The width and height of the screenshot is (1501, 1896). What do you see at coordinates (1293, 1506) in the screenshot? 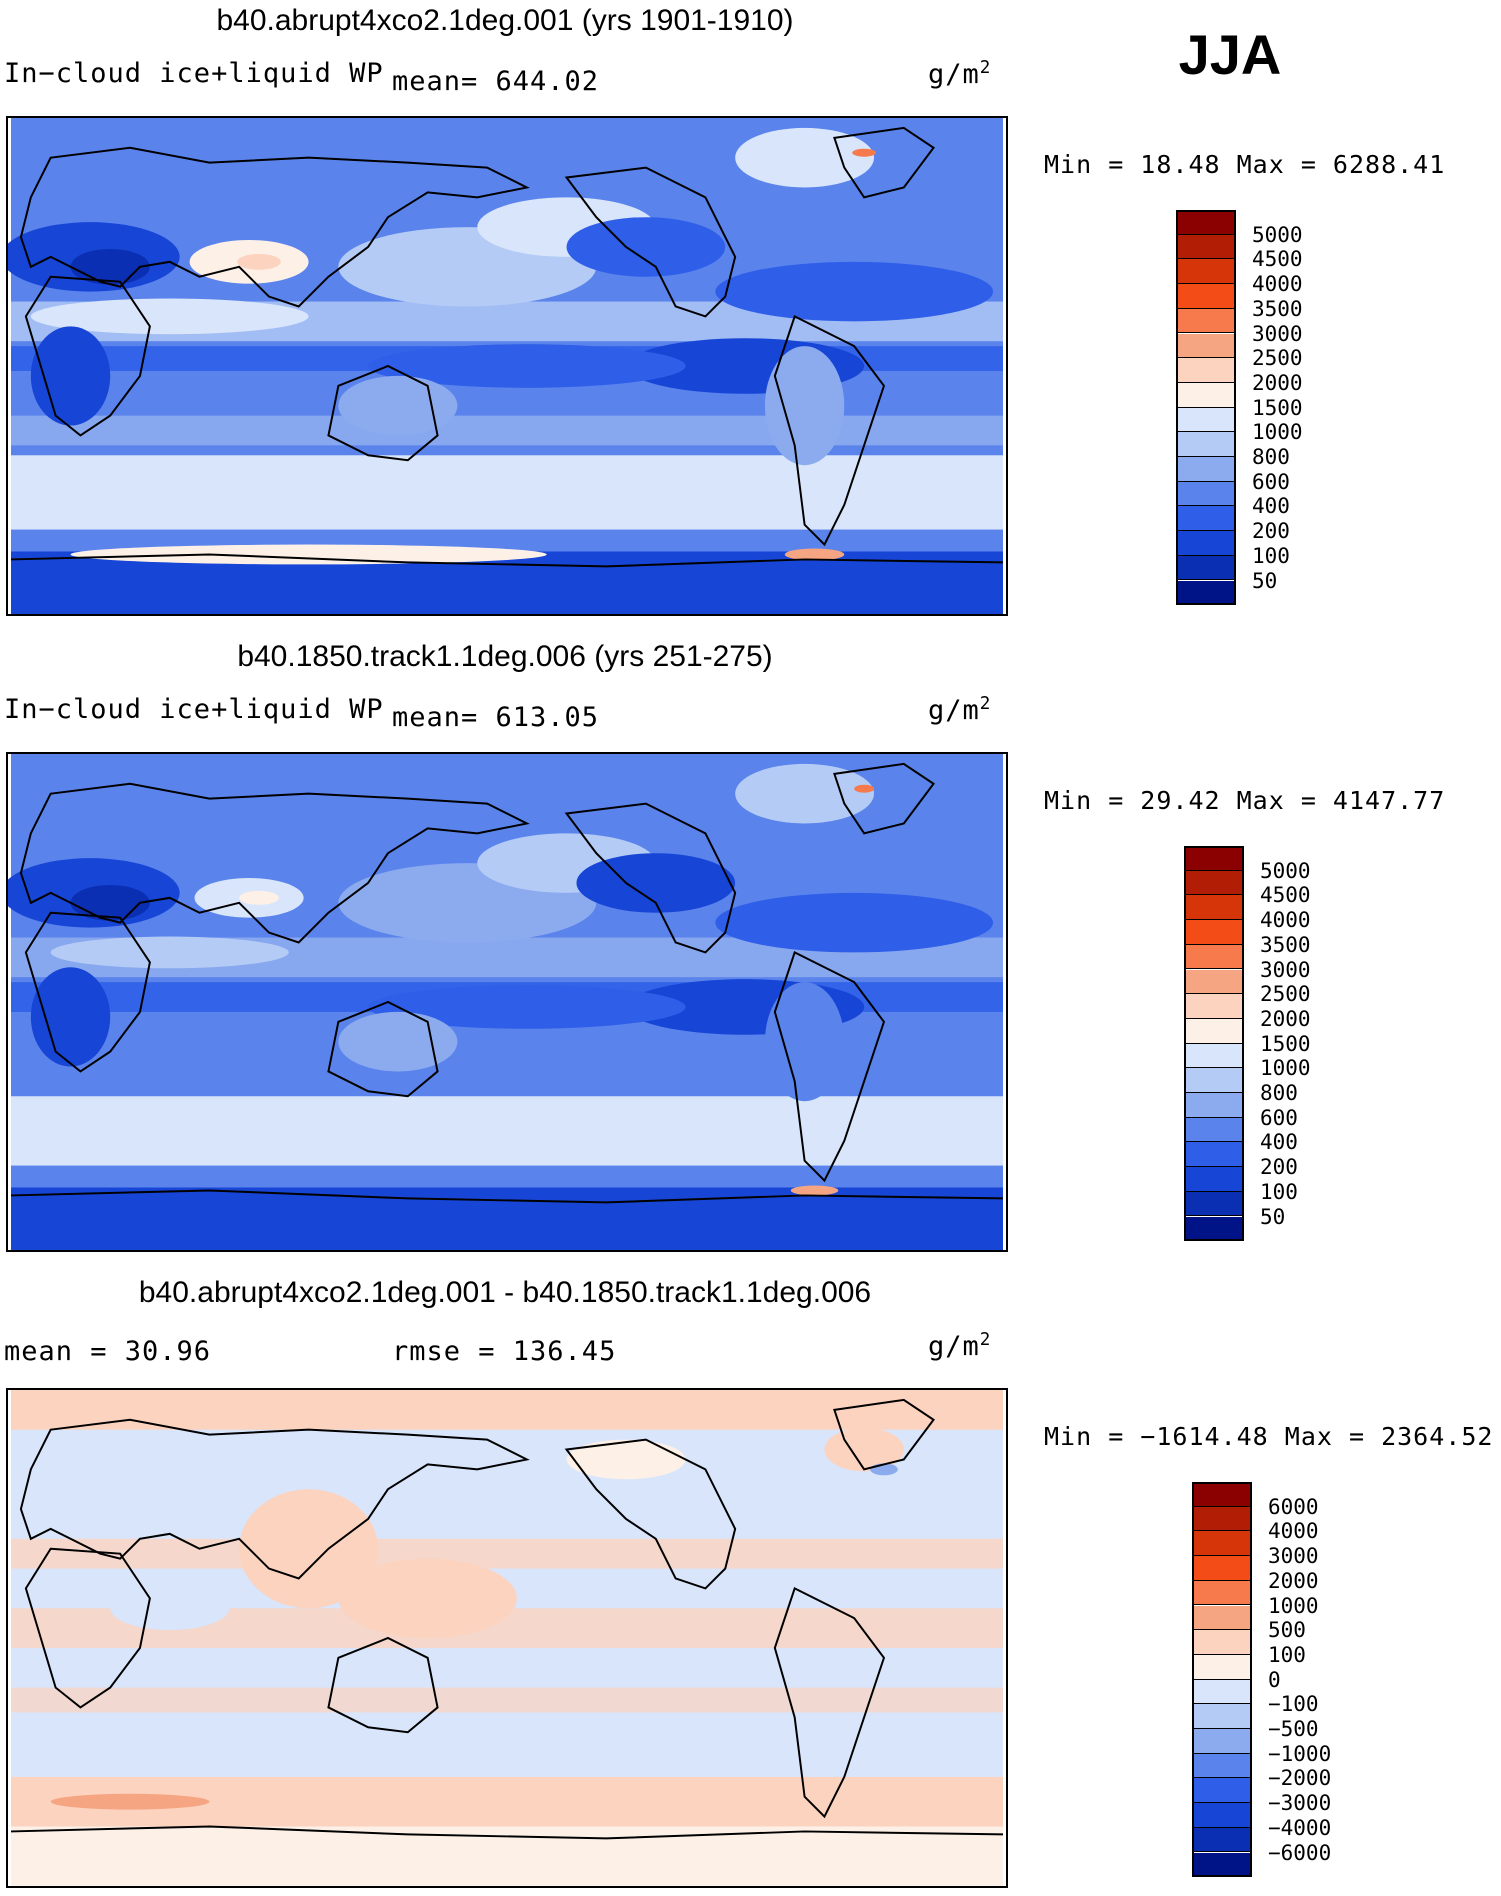
I see `colorbar-tick-label: 6000` at bounding box center [1293, 1506].